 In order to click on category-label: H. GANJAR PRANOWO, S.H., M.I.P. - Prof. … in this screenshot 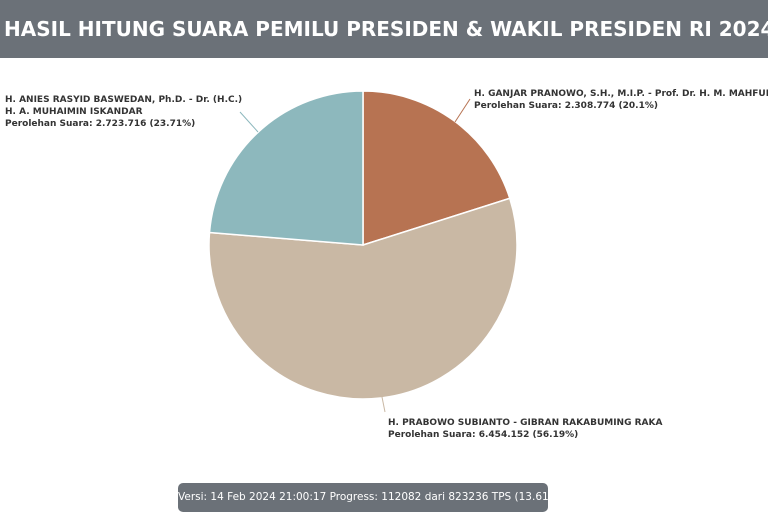, I will do `click(621, 94)`.